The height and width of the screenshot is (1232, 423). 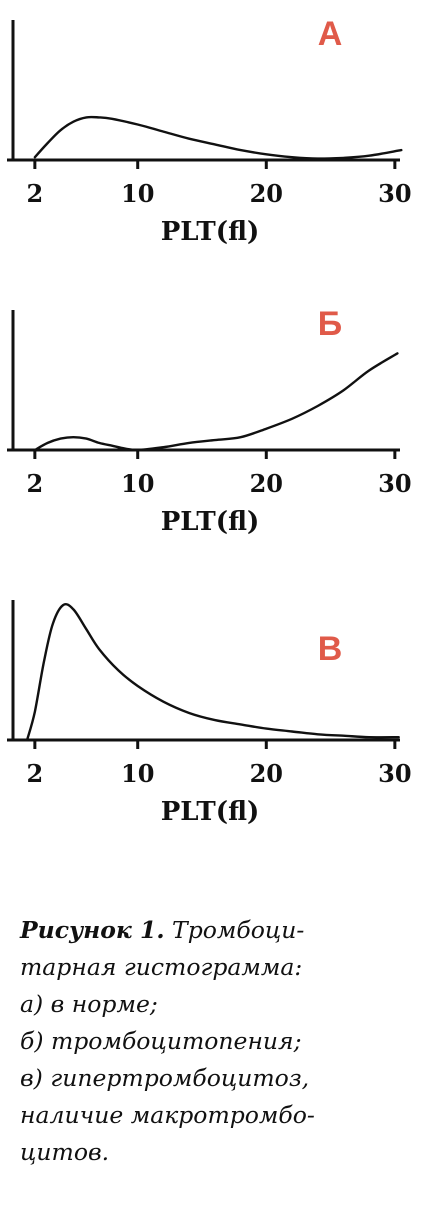 I want to click on caption-lead: Рисунок 1., so click(x=92, y=930).